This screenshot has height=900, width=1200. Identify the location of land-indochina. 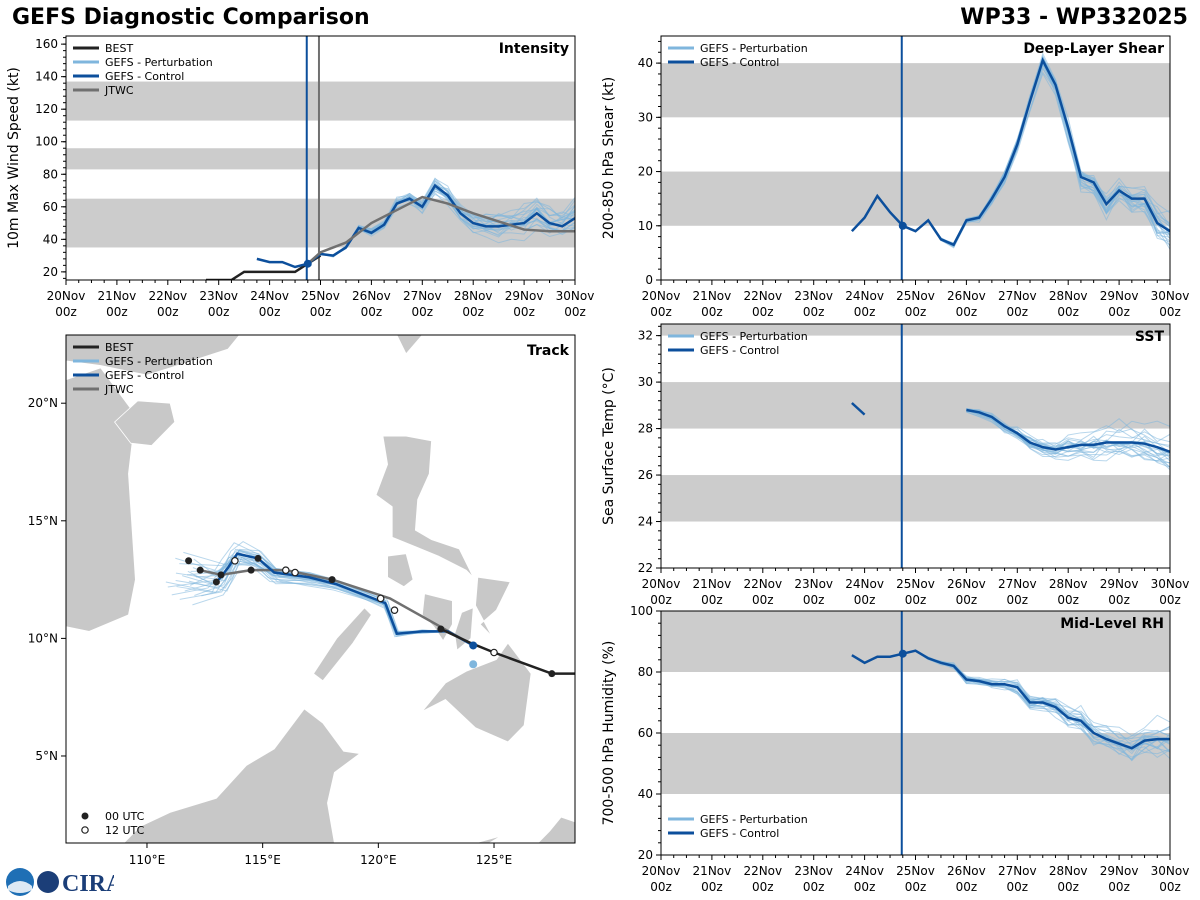
(101, 527).